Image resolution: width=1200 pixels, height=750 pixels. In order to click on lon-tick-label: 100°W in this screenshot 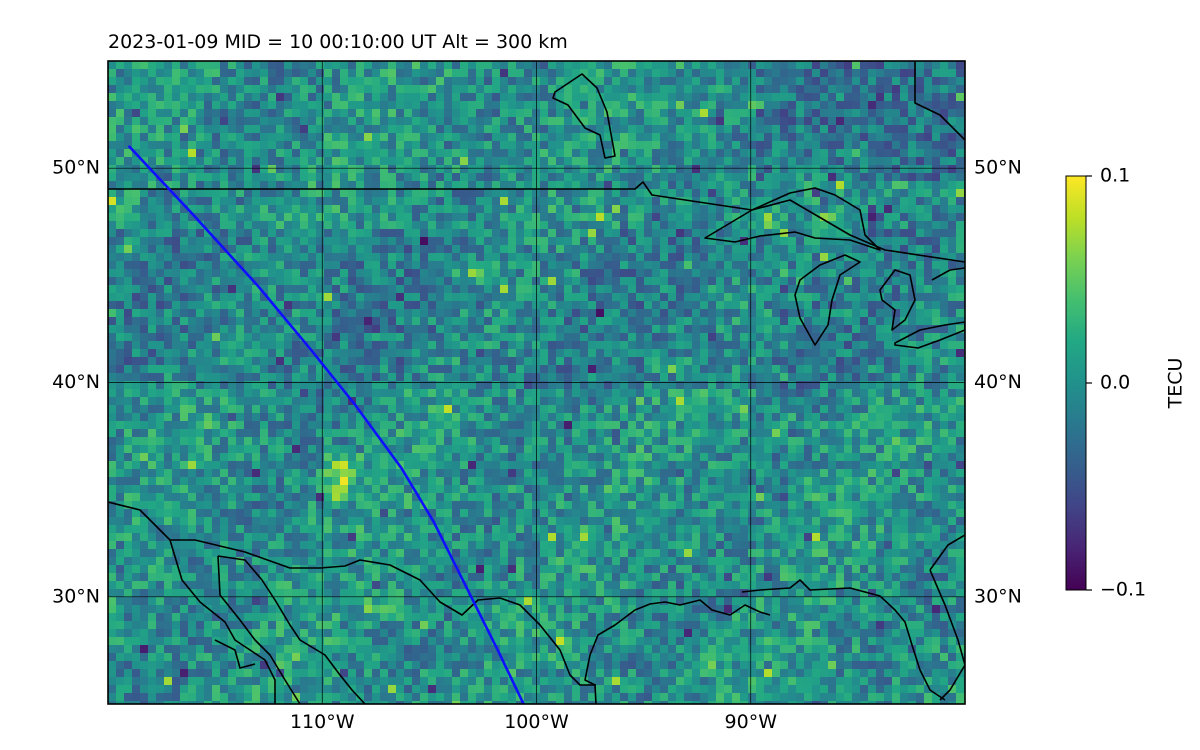, I will do `click(536, 722)`.